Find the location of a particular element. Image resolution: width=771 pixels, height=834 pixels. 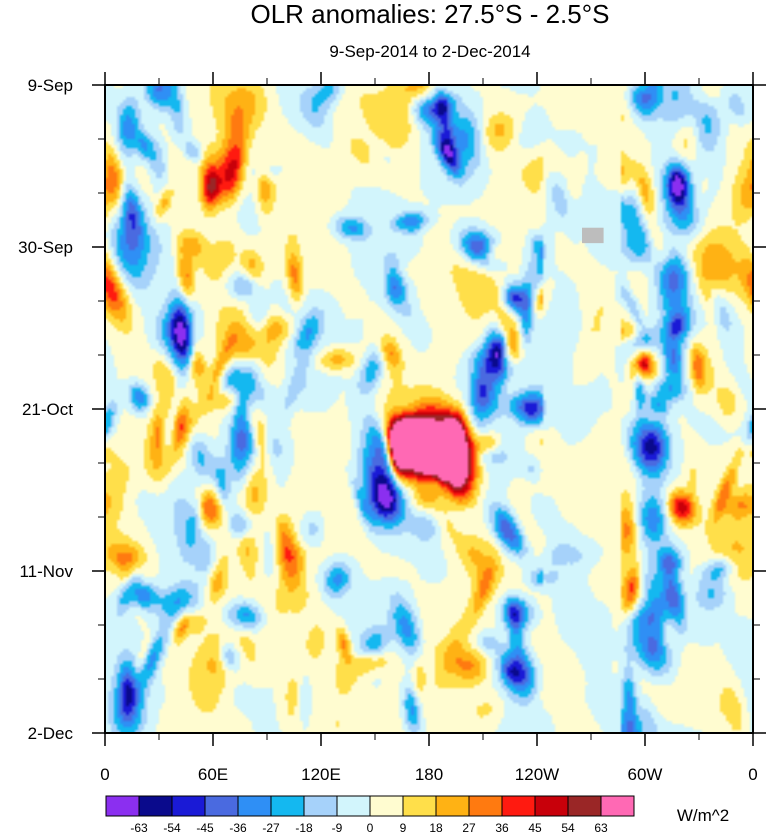

x-tick-label: 120W is located at coordinates (537, 774).